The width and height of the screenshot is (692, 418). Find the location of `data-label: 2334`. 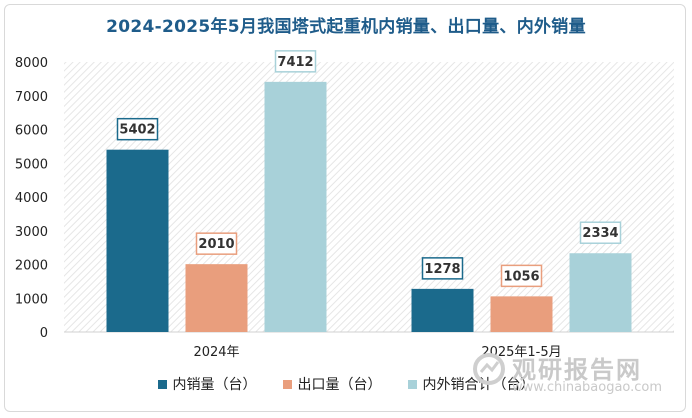

data-label: 2334 is located at coordinates (600, 233).